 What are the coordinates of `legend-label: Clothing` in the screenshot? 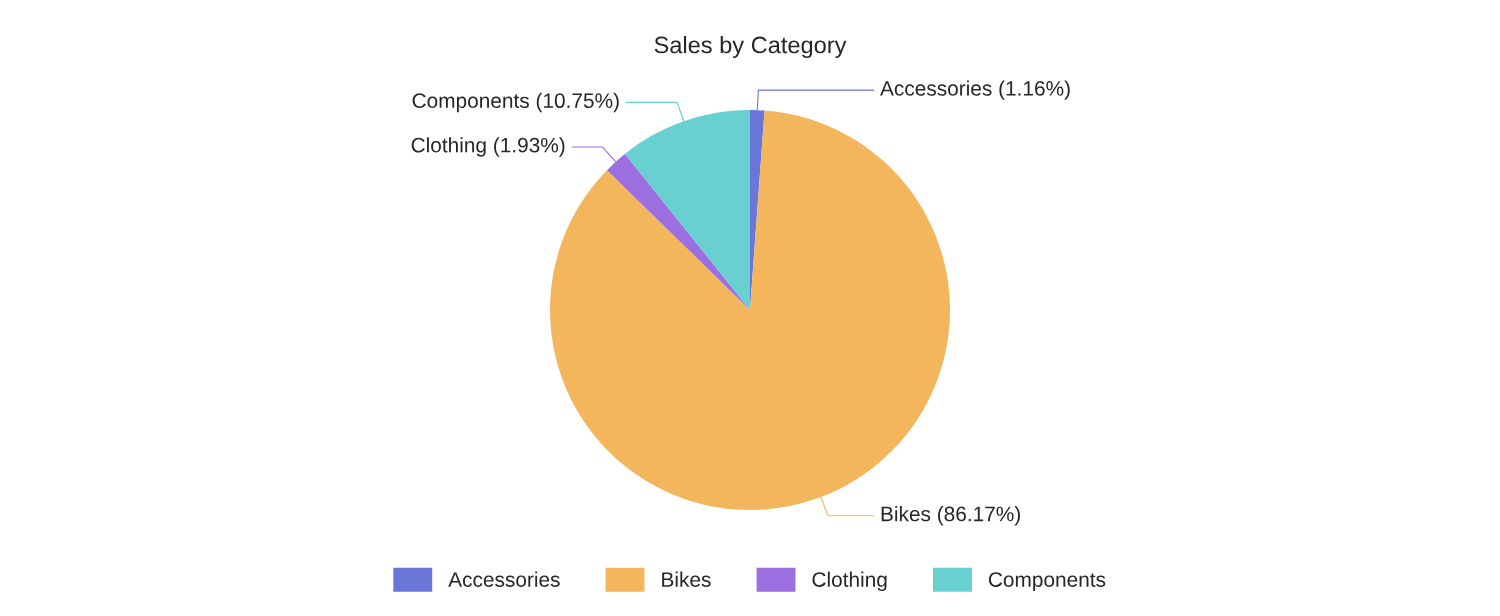 It's located at (849, 581).